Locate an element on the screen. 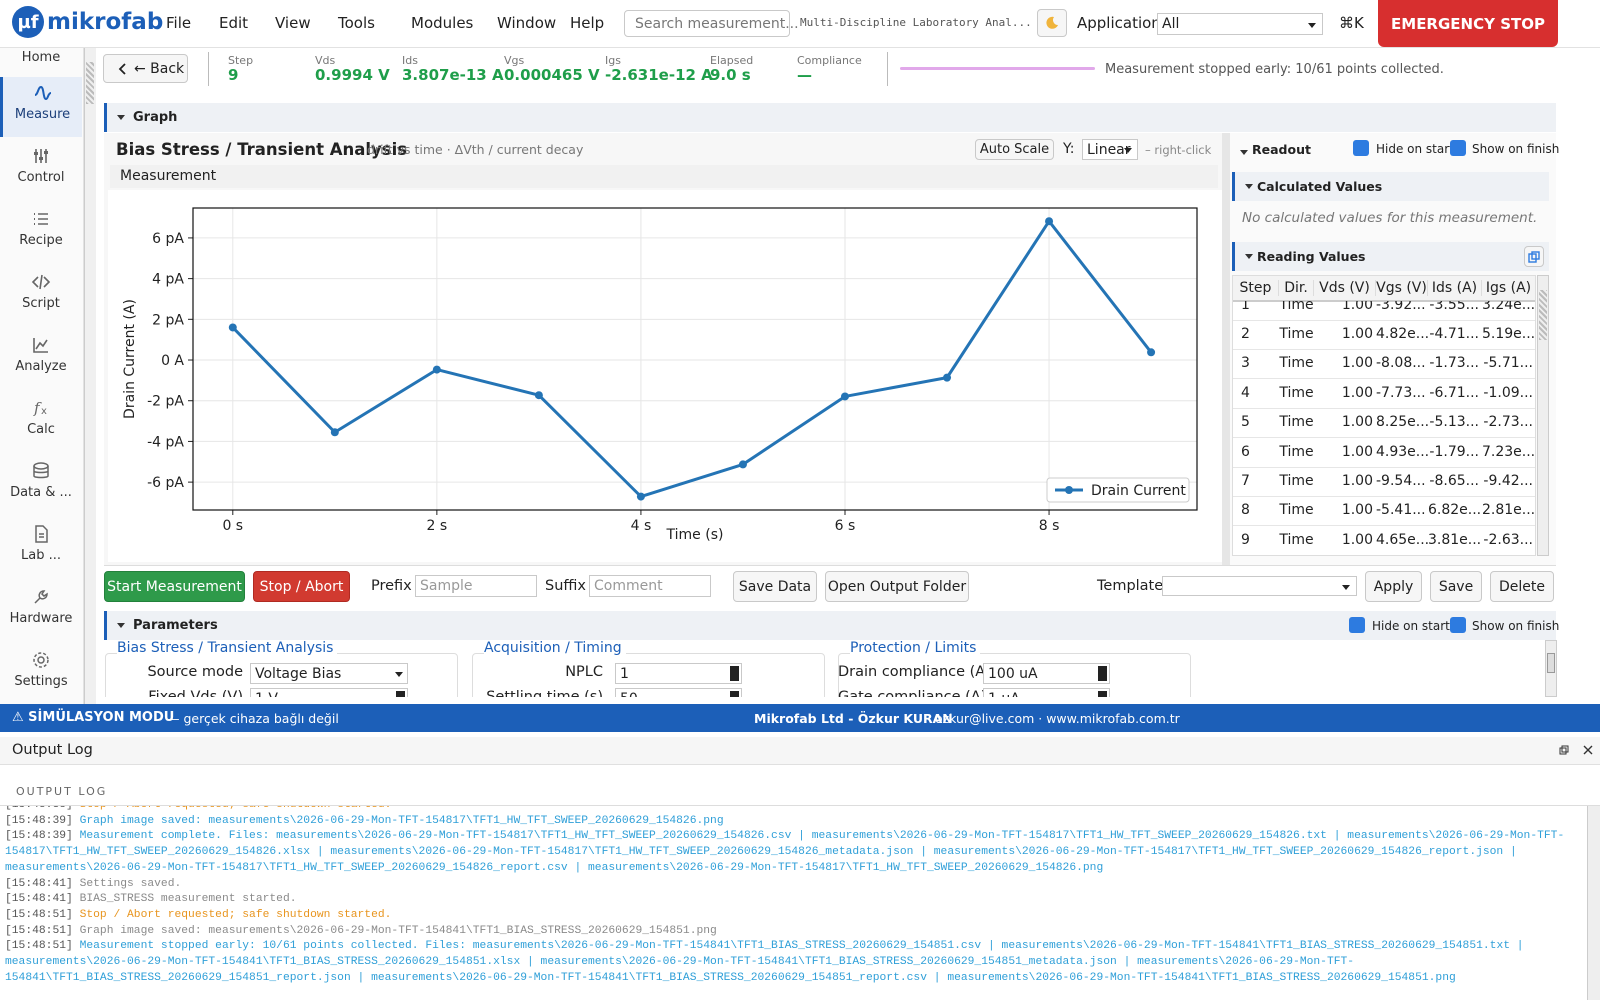  table-cell: Time is located at coordinates (1296, 392).